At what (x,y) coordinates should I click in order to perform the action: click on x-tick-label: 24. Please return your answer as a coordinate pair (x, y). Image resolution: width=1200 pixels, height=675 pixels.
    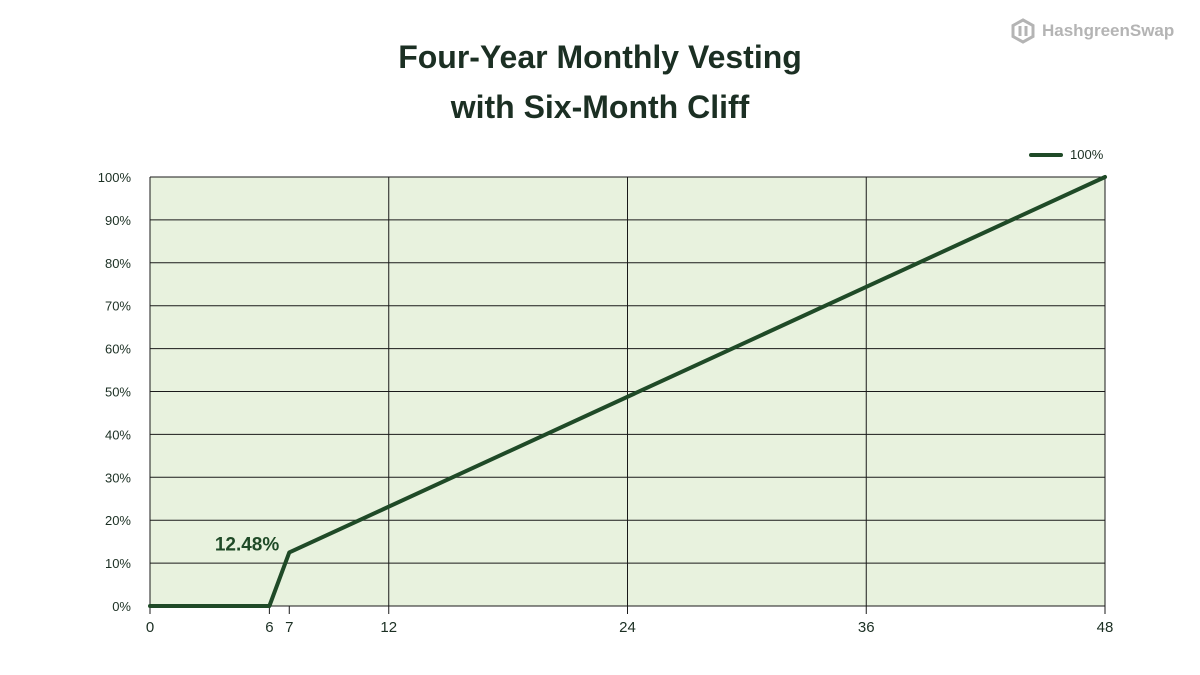
    Looking at the image, I should click on (627, 627).